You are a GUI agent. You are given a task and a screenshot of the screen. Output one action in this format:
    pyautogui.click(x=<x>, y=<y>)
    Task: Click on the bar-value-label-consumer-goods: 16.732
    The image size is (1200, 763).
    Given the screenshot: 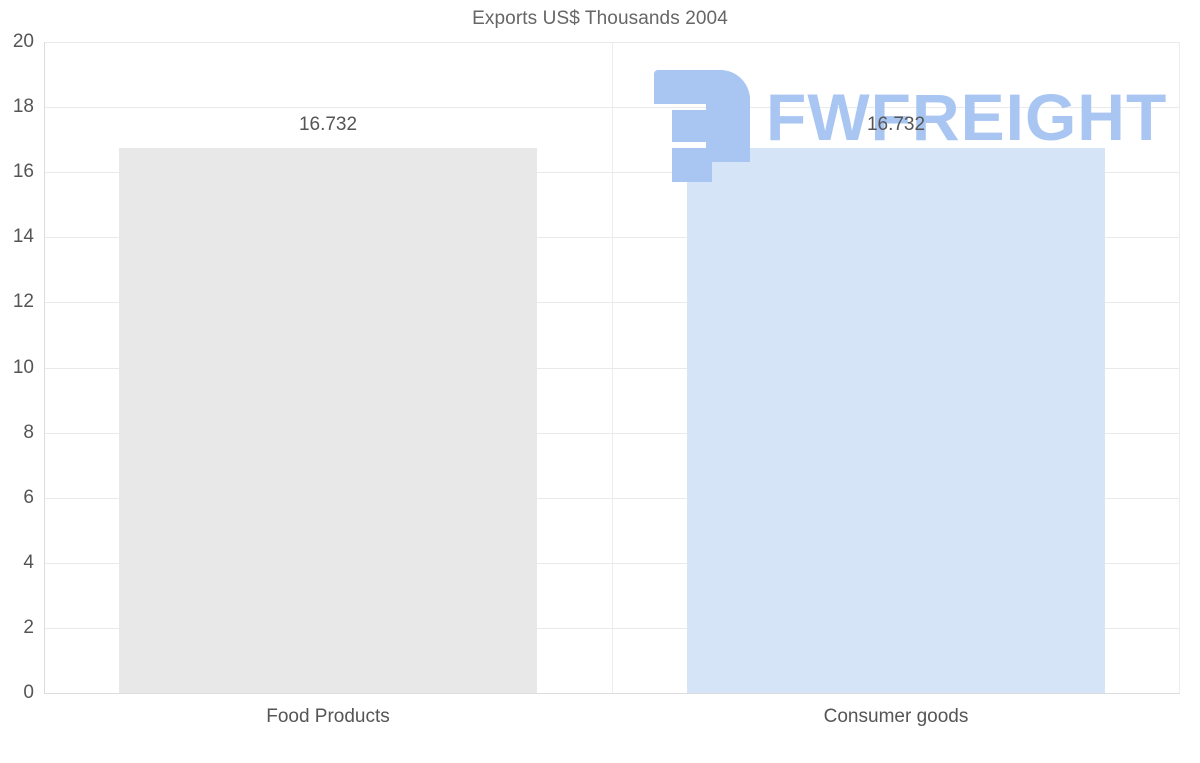 What is the action you would take?
    pyautogui.click(x=896, y=125)
    